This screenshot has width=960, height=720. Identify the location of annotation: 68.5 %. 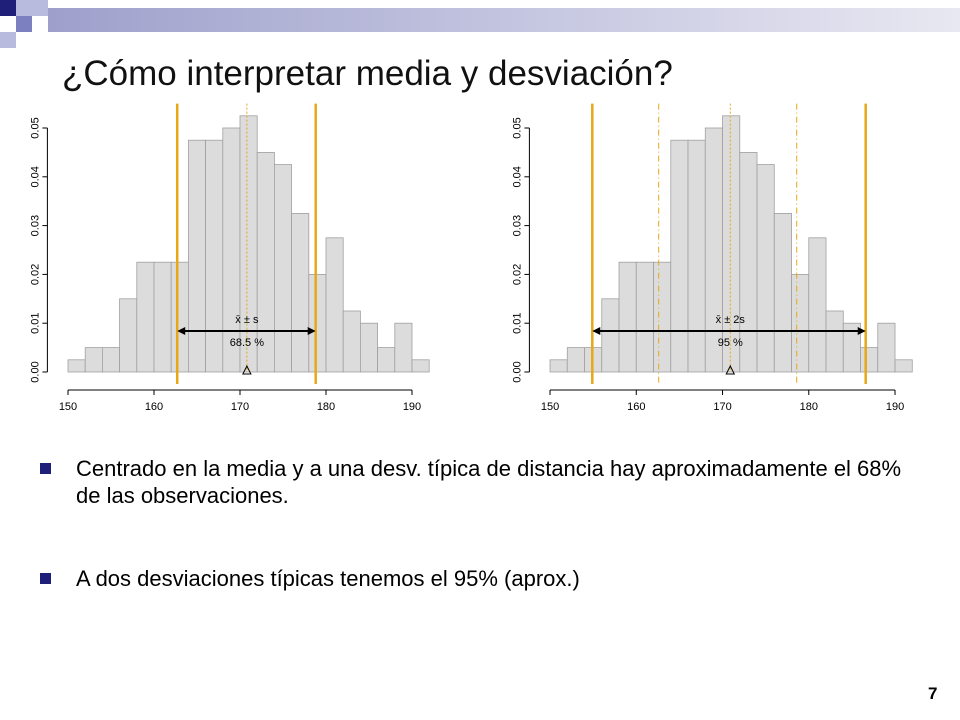
(247, 343).